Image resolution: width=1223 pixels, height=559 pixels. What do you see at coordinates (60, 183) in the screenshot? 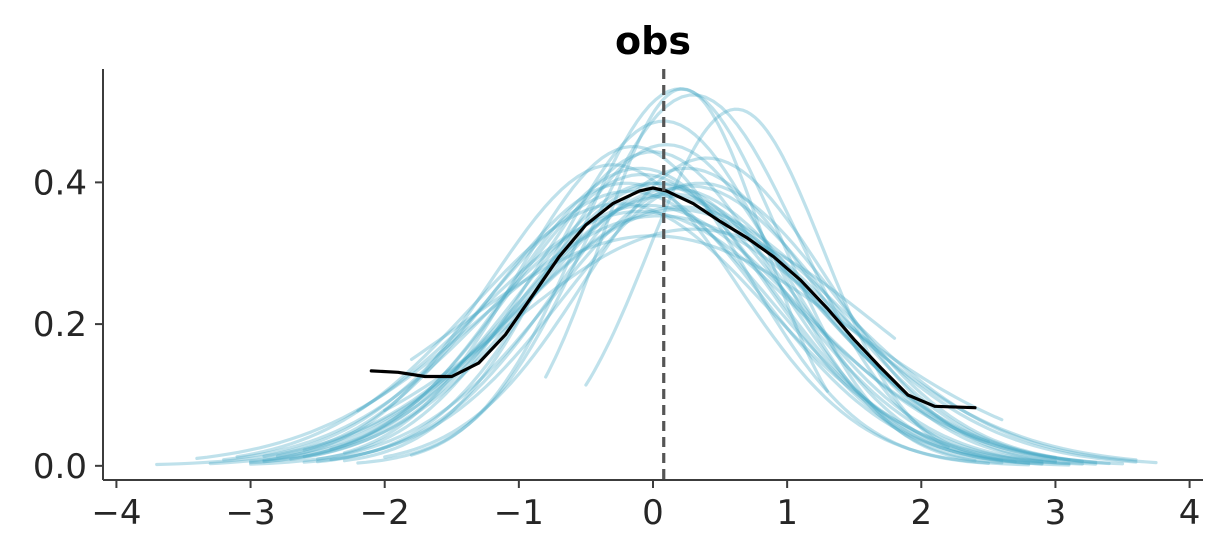
I see `y-tick-label: 0.4` at bounding box center [60, 183].